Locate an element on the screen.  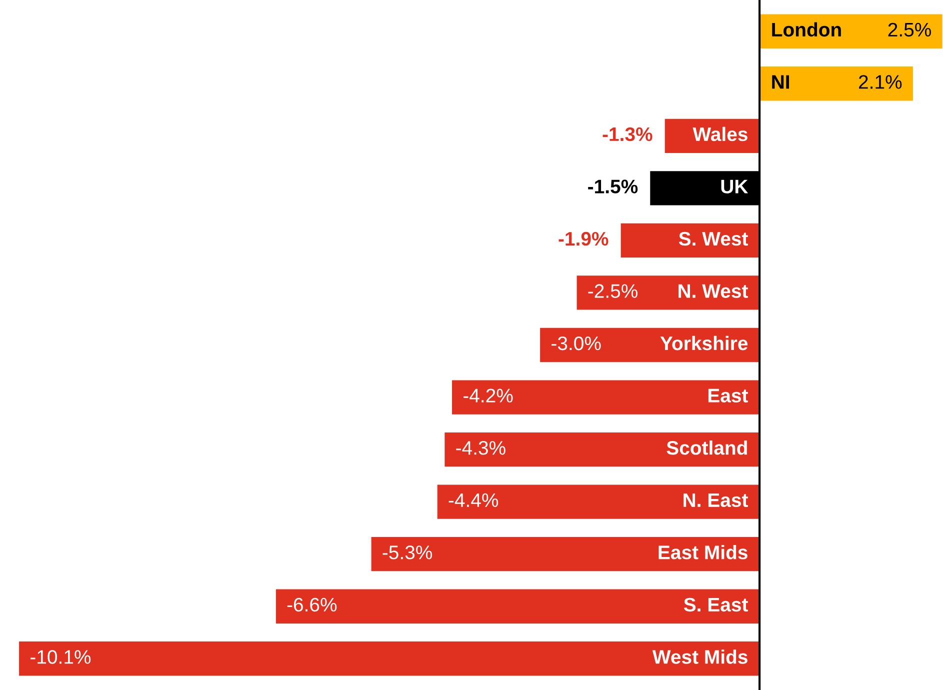
data-label: -6.6% is located at coordinates (312, 605).